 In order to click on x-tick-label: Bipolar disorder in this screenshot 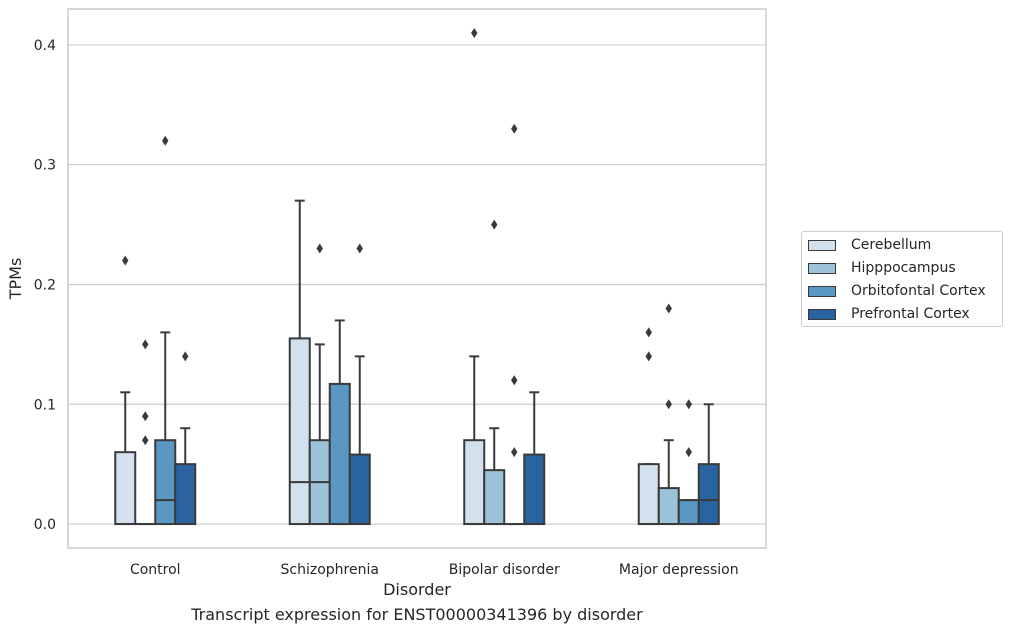, I will do `click(504, 570)`.